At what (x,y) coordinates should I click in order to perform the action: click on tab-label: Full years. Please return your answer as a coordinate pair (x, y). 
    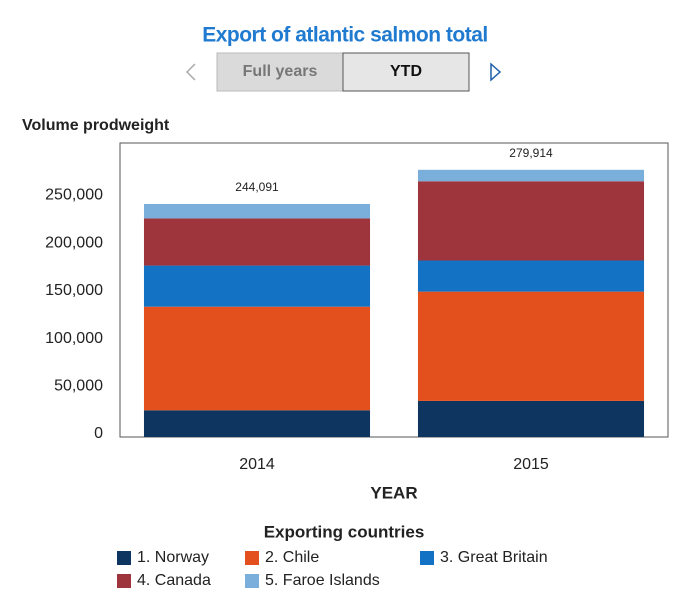
    Looking at the image, I should click on (280, 71).